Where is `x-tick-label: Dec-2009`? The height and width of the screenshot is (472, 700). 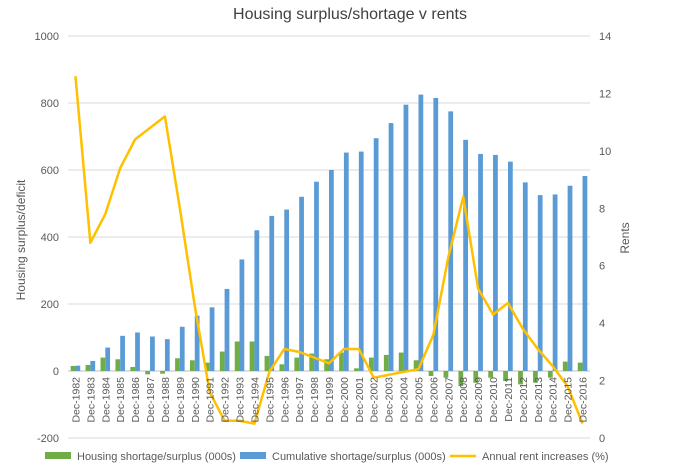
x-tick-label: Dec-2009 is located at coordinates (479, 400).